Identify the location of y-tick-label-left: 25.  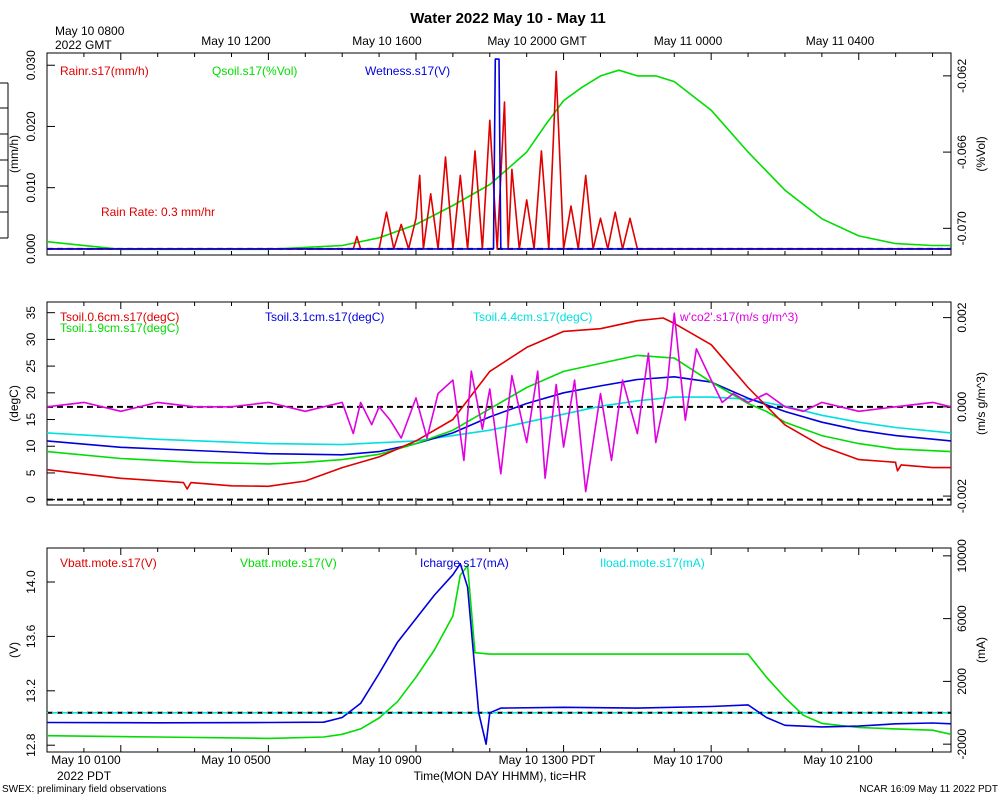
(31, 366).